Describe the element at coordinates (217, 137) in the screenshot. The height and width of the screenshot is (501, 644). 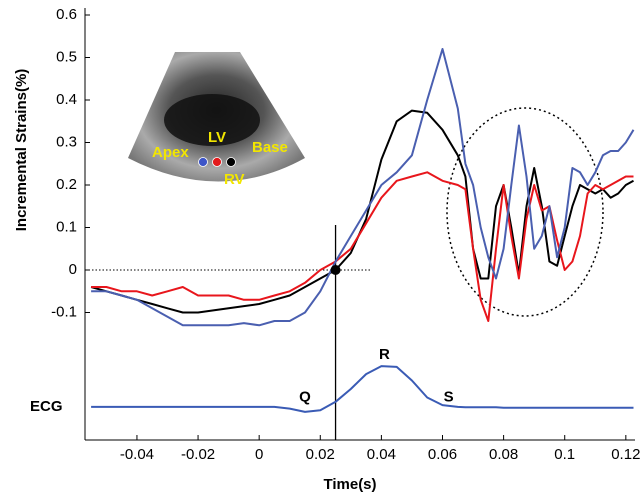
I see `inset-label: LV` at that location.